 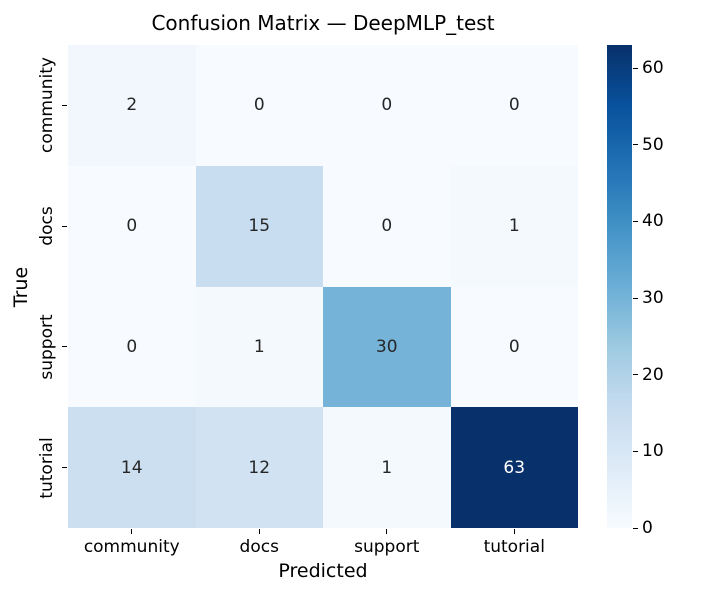 I want to click on cell-value: 30, so click(x=386, y=346).